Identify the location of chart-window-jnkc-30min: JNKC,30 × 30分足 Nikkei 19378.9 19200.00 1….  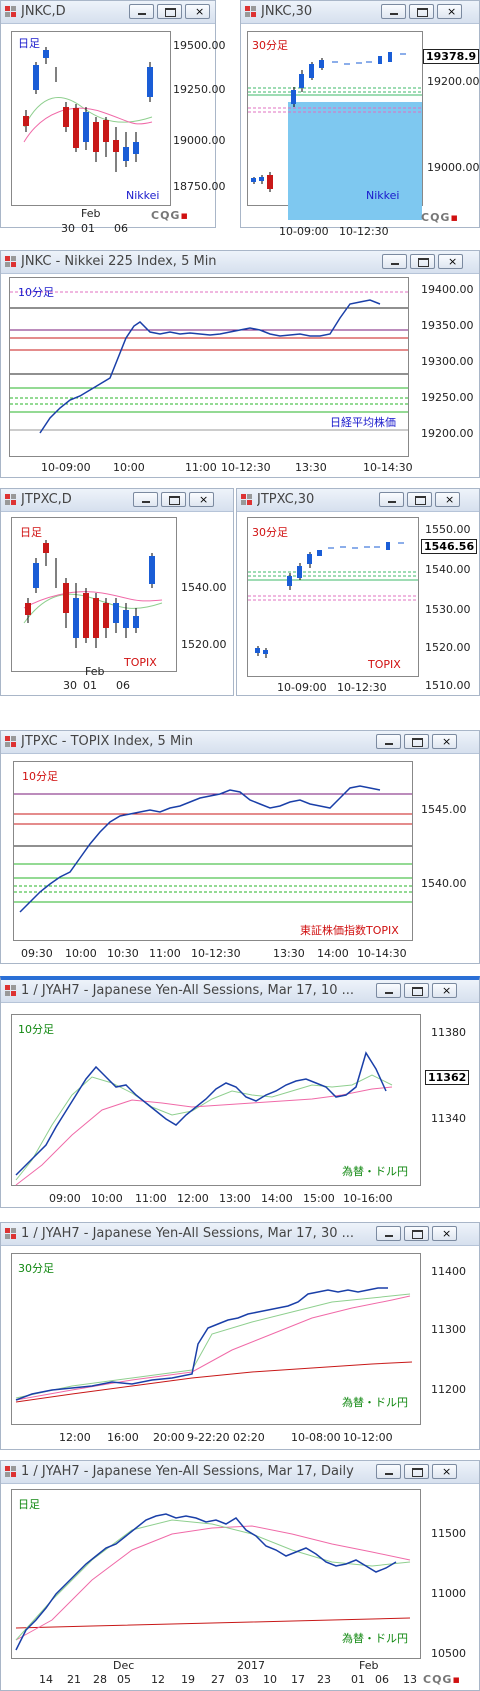
(360, 119).